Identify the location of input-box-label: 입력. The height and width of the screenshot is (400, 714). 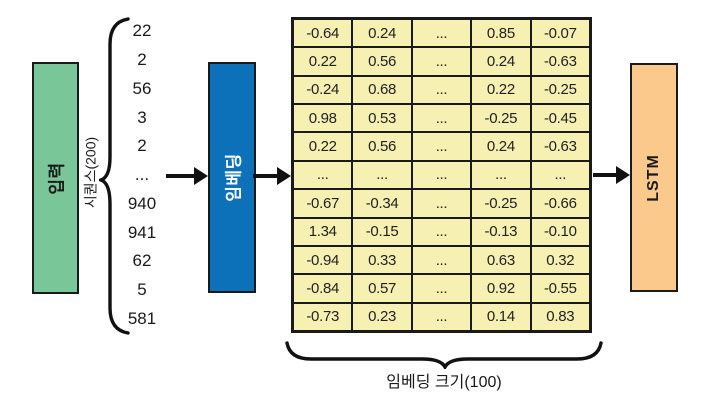
(57, 178).